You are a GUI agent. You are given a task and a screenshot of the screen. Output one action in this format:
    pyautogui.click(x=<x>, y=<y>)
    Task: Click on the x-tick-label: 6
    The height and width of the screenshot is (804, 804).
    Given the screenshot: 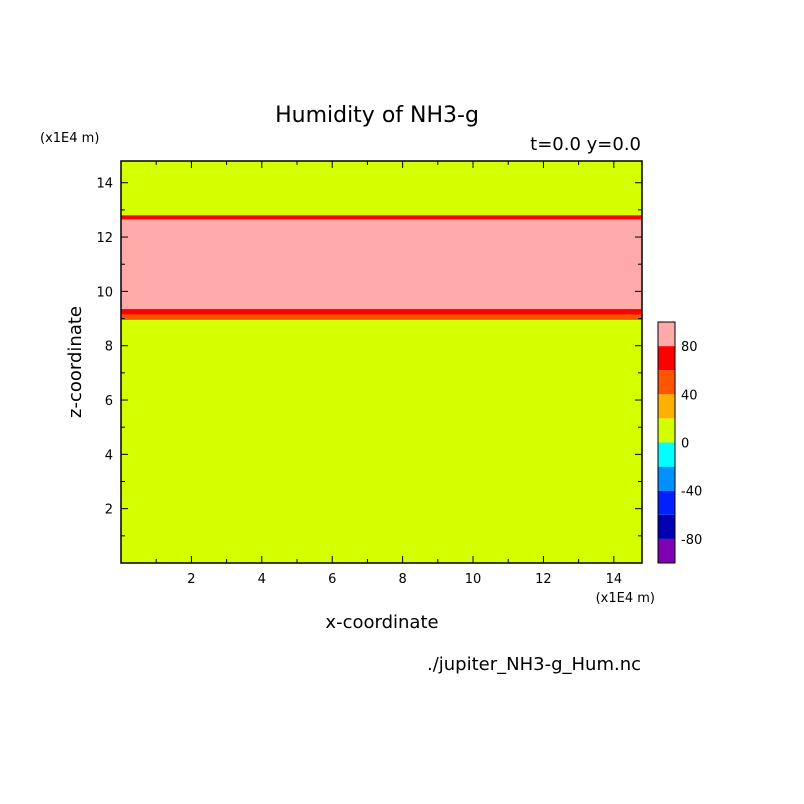 What is the action you would take?
    pyautogui.click(x=332, y=579)
    